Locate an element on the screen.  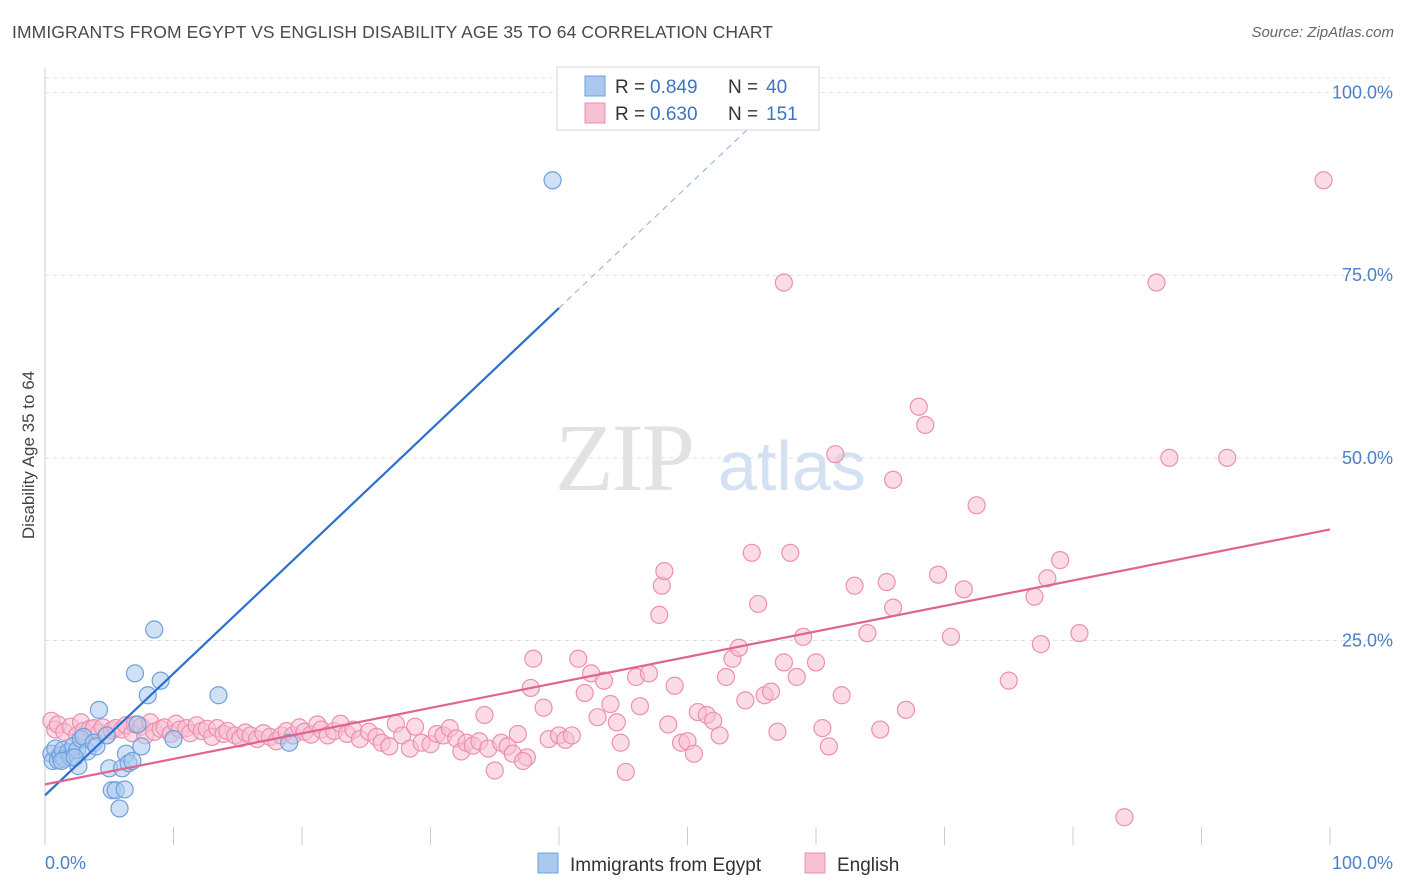
watermark-atlas: atlas is located at coordinates (792, 466).